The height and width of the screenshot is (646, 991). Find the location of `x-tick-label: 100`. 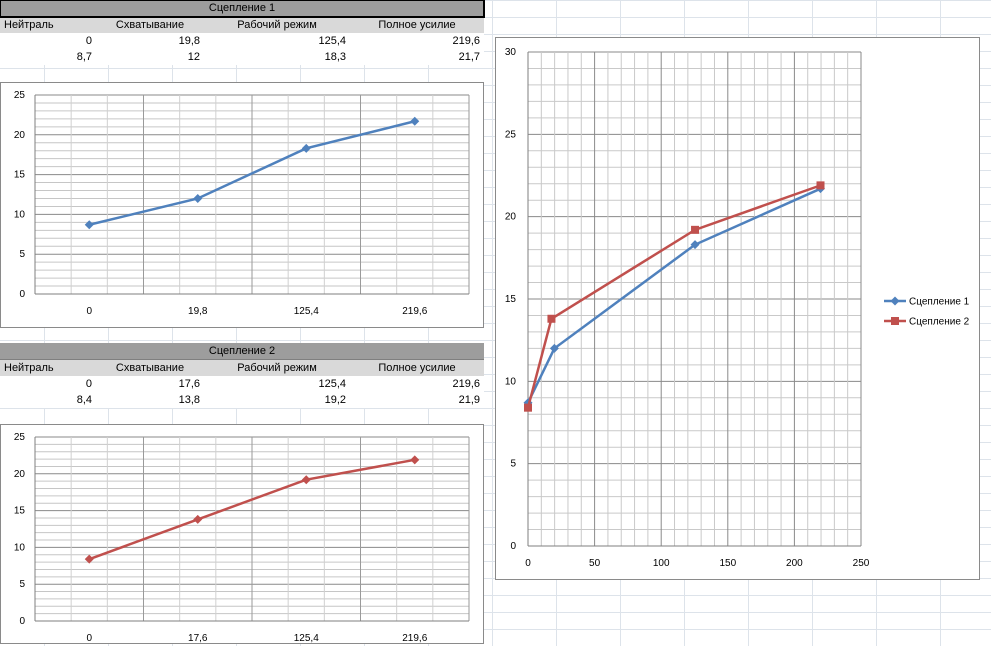

x-tick-label: 100 is located at coordinates (661, 563).